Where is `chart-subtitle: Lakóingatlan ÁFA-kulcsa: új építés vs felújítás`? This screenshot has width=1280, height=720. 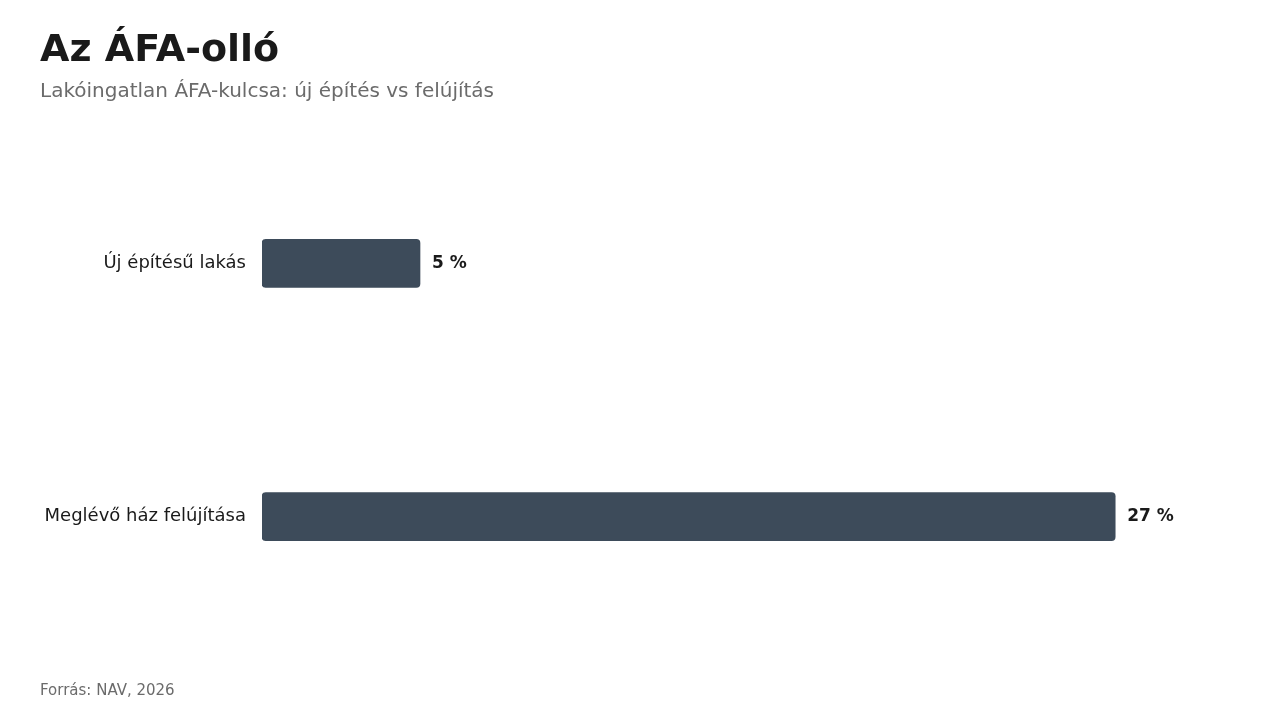
chart-subtitle: Lakóingatlan ÁFA-kulcsa: új építés vs felújítás is located at coordinates (267, 90).